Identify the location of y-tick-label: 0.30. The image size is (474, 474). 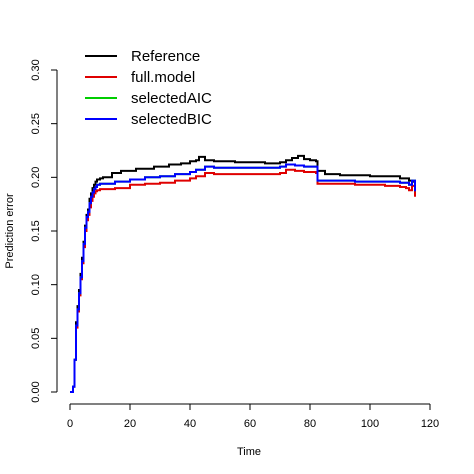
(36, 69).